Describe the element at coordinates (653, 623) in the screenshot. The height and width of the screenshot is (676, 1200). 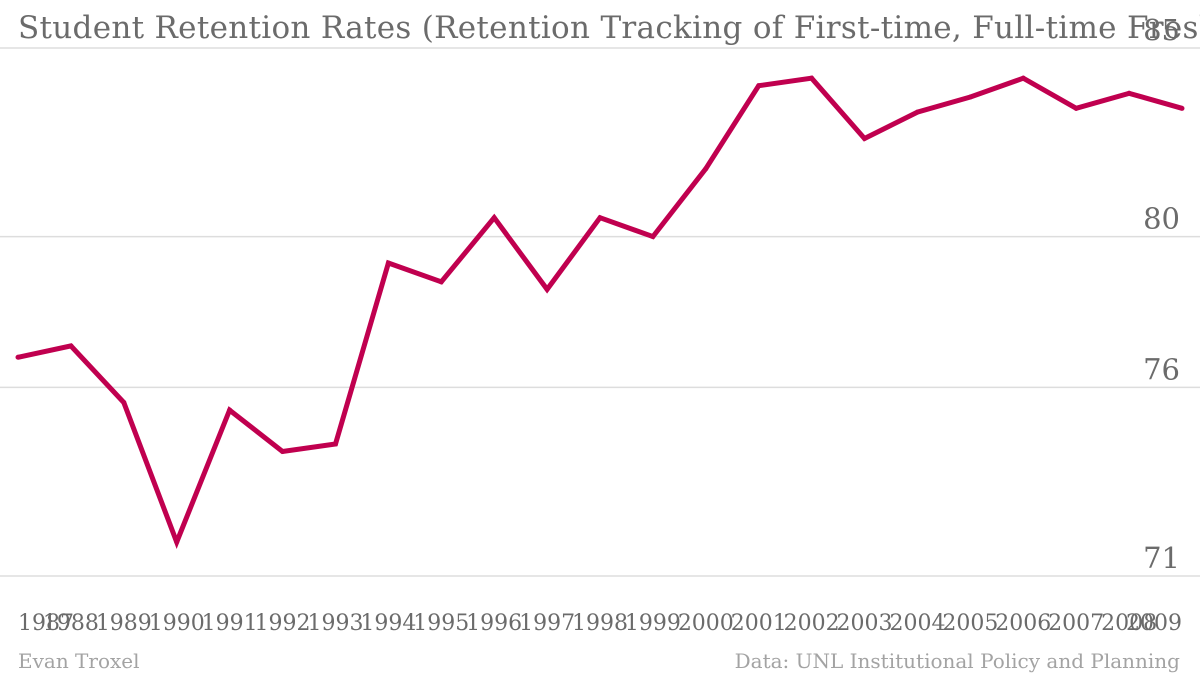
I see `x-tick-label: 1999` at that location.